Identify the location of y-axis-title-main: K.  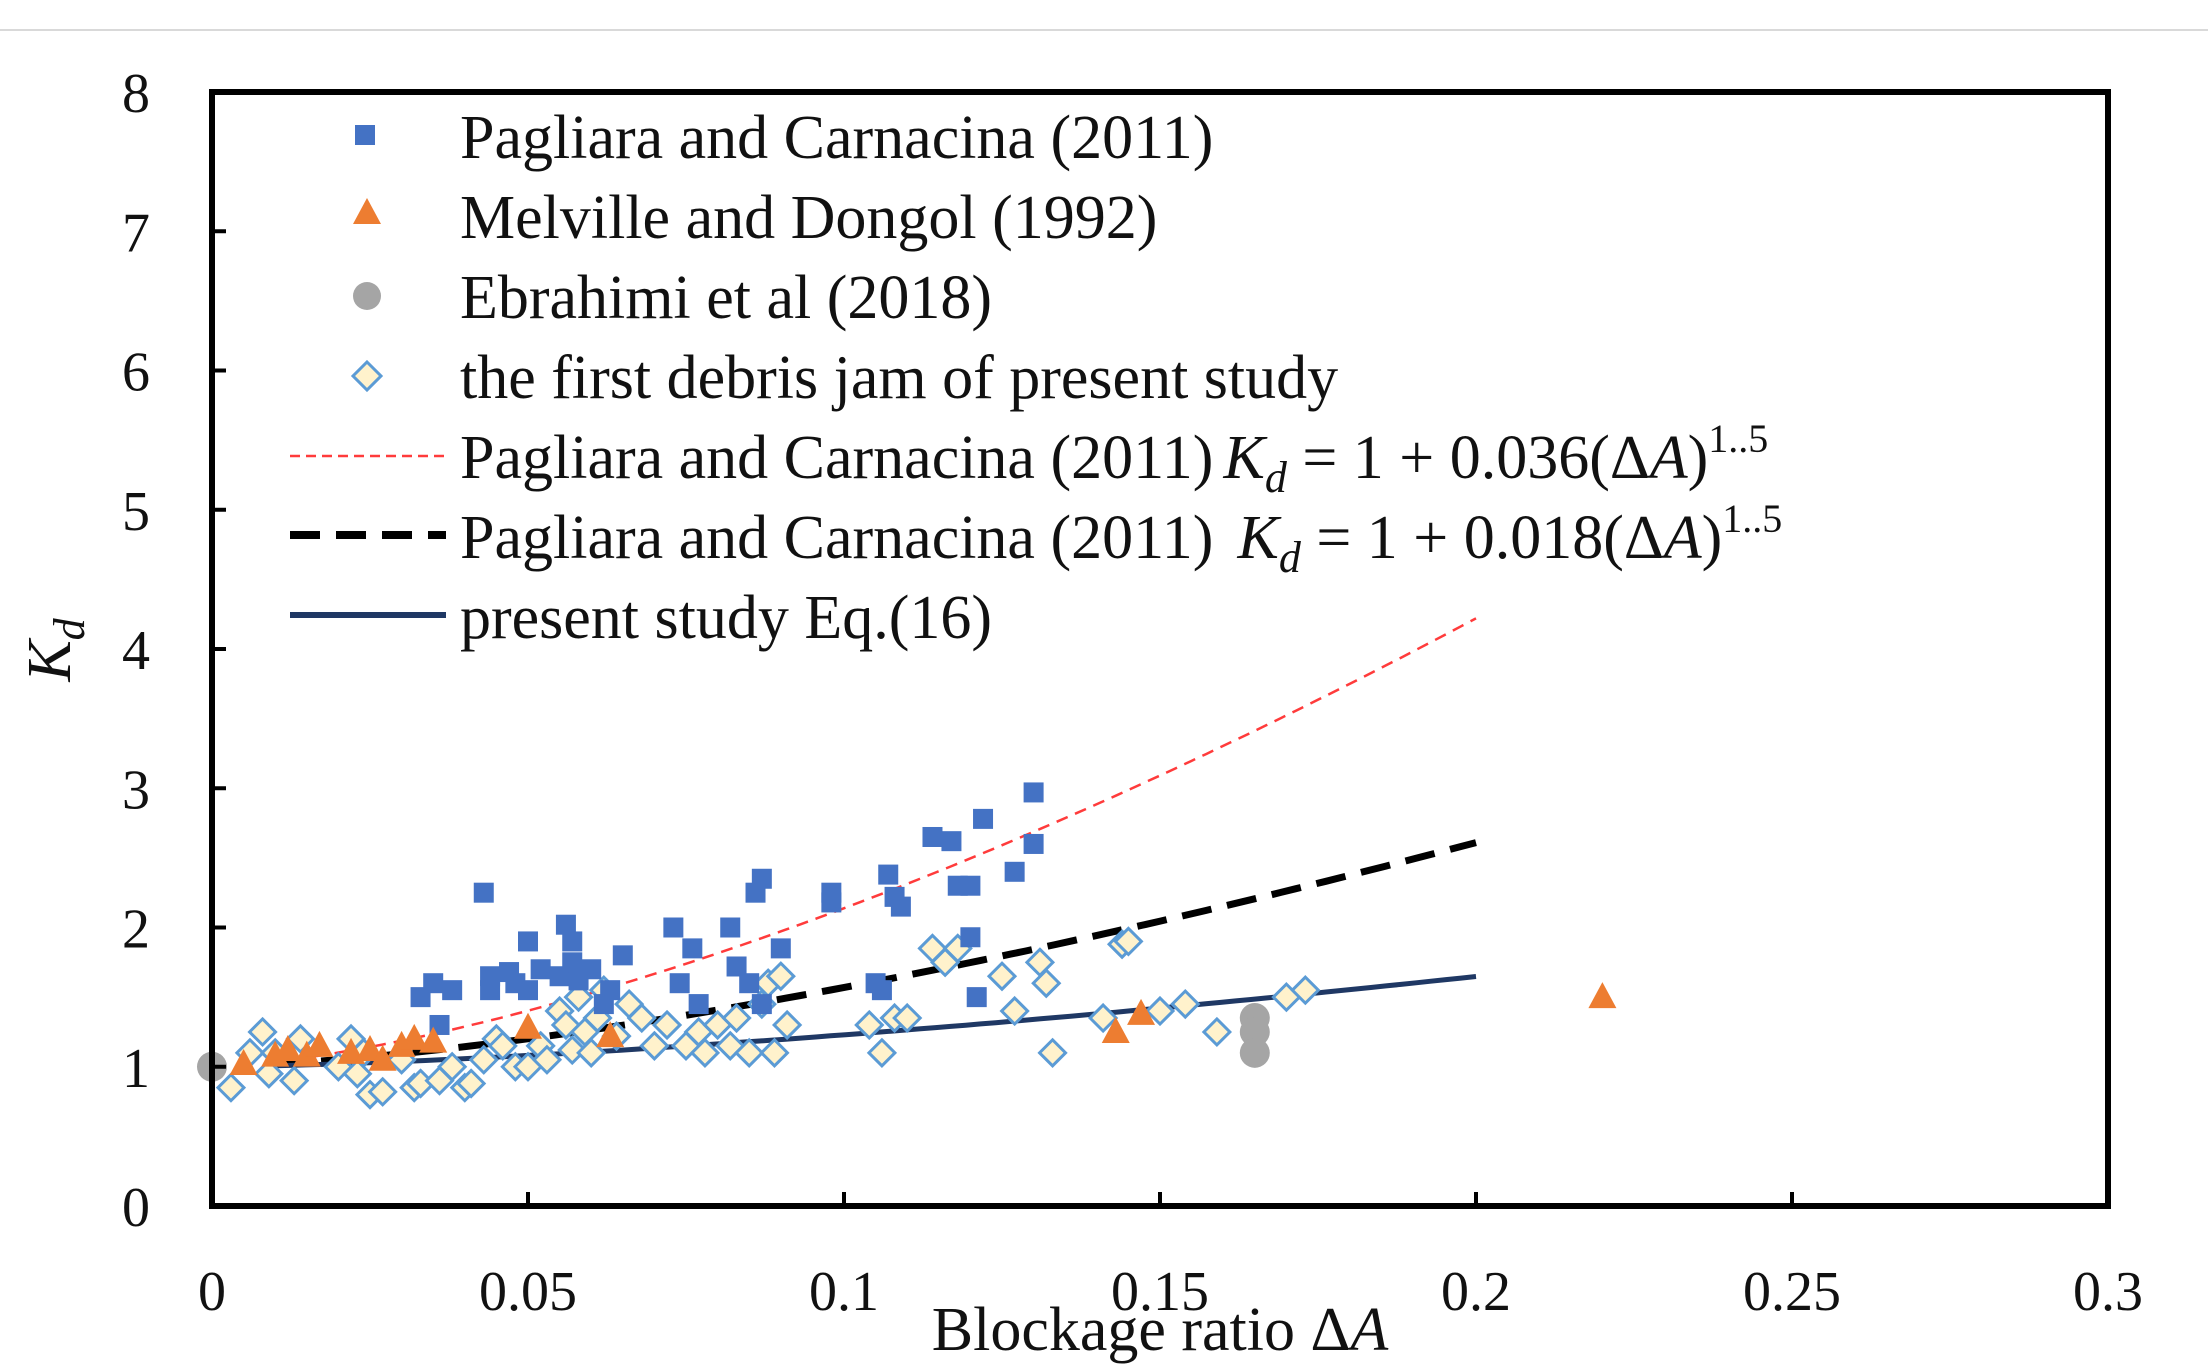
(50, 660).